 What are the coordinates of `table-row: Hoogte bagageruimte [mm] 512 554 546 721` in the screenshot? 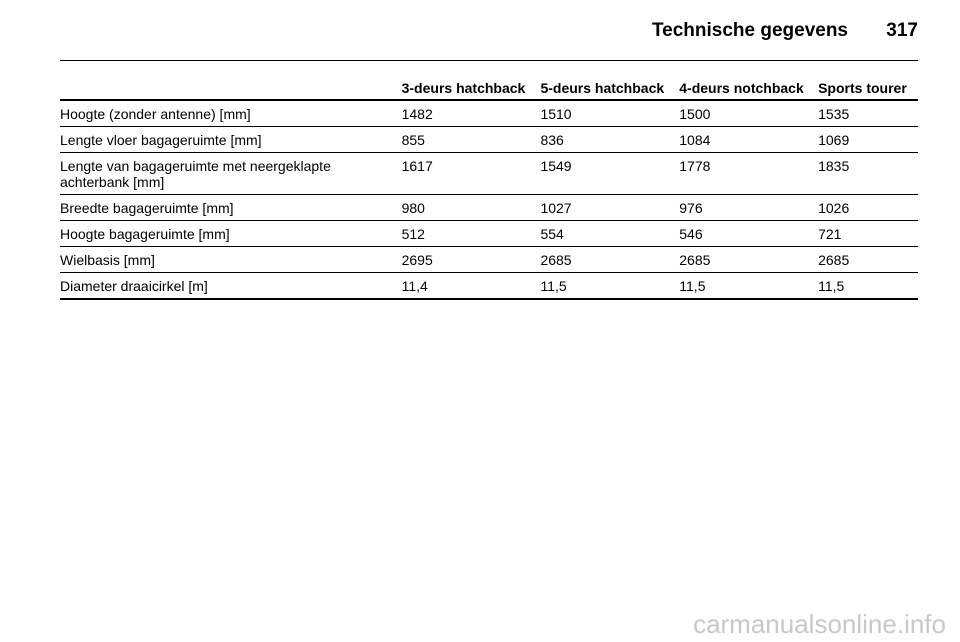 It's located at (489, 234).